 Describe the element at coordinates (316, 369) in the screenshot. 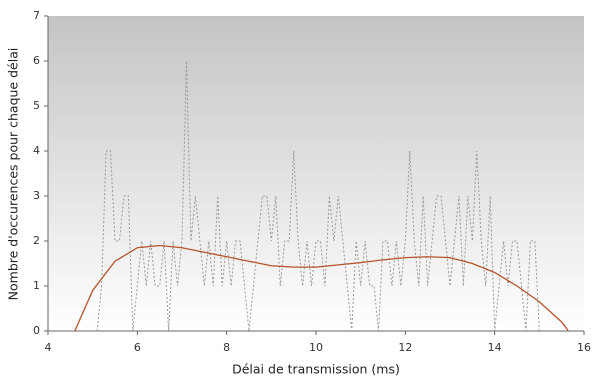

I see `x-axis-title: Délai de transmission (ms)` at that location.